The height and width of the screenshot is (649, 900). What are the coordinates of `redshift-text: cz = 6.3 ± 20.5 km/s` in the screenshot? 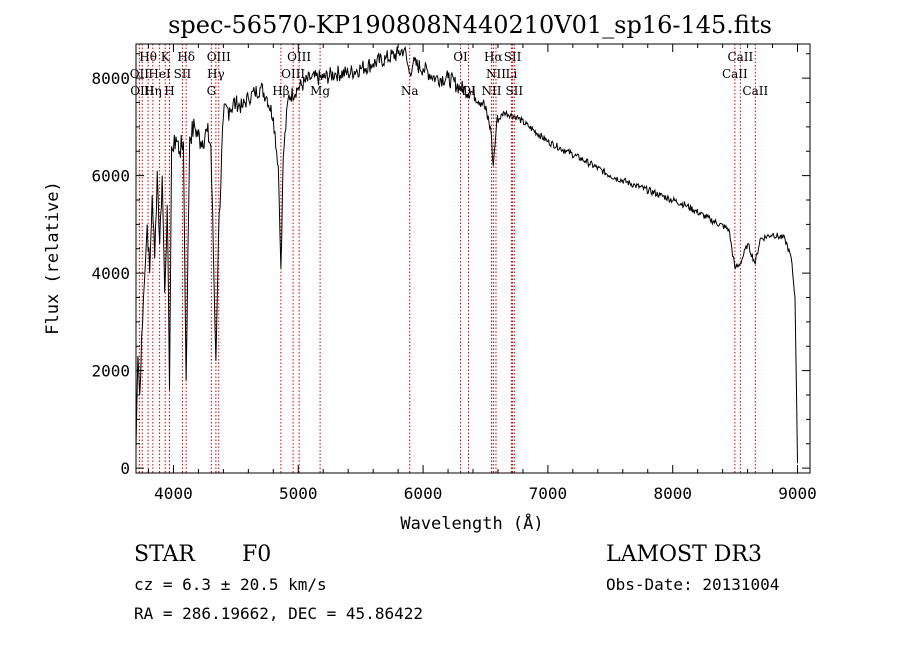 It's located at (230, 584).